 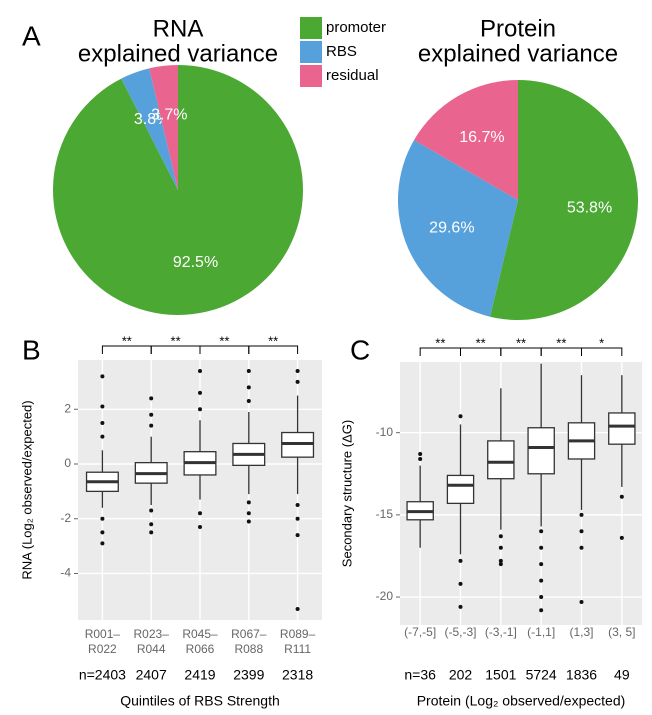 I want to click on y-tick-label: -10, so click(x=385, y=432).